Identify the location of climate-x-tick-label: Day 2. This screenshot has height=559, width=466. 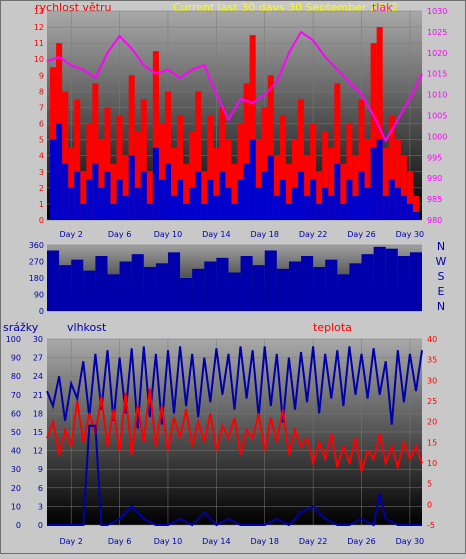
(70, 541).